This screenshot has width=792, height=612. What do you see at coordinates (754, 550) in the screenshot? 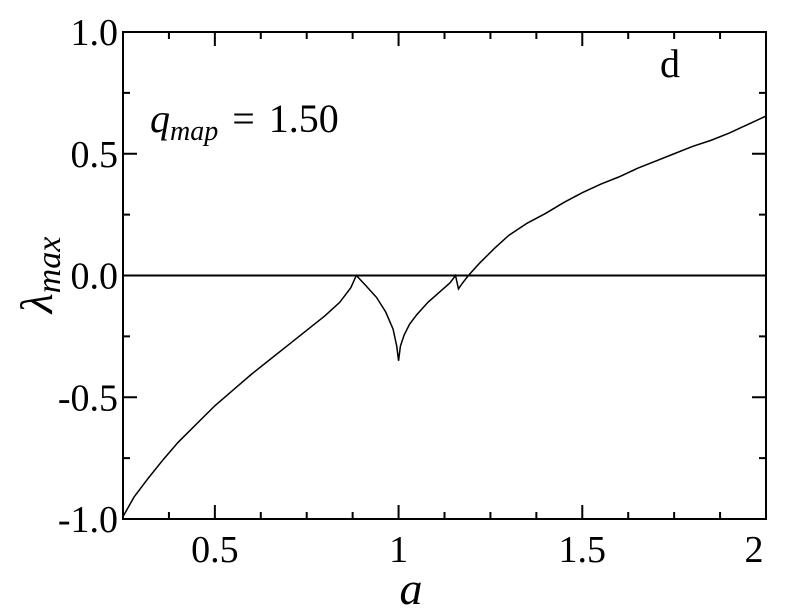
I see `x-tick-label: 2` at bounding box center [754, 550].